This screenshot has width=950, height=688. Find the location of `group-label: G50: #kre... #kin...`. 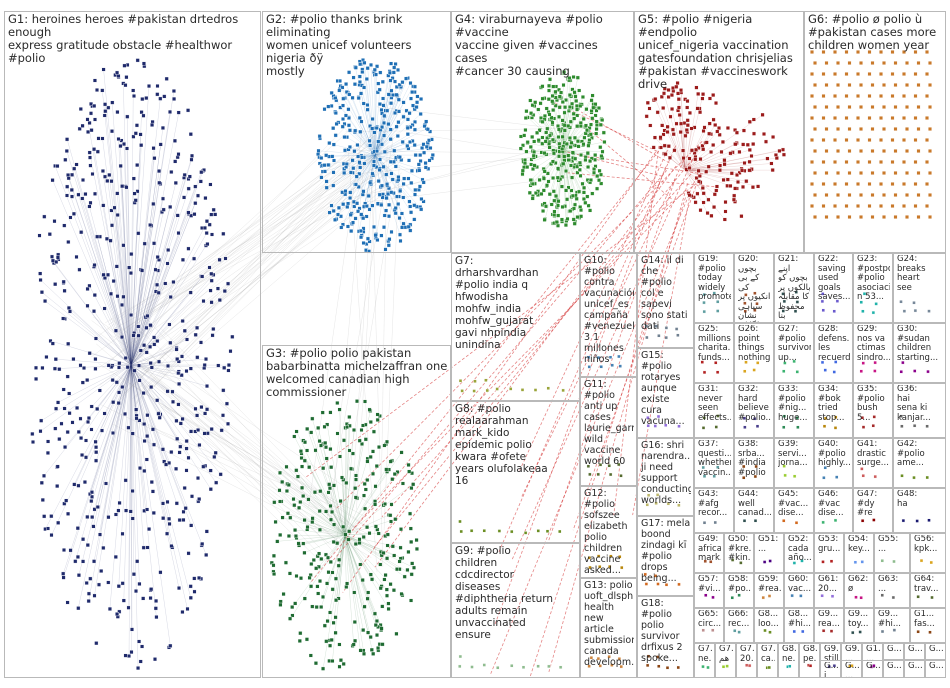

group-label: G50: #kre... #kin... is located at coordinates (739, 549).